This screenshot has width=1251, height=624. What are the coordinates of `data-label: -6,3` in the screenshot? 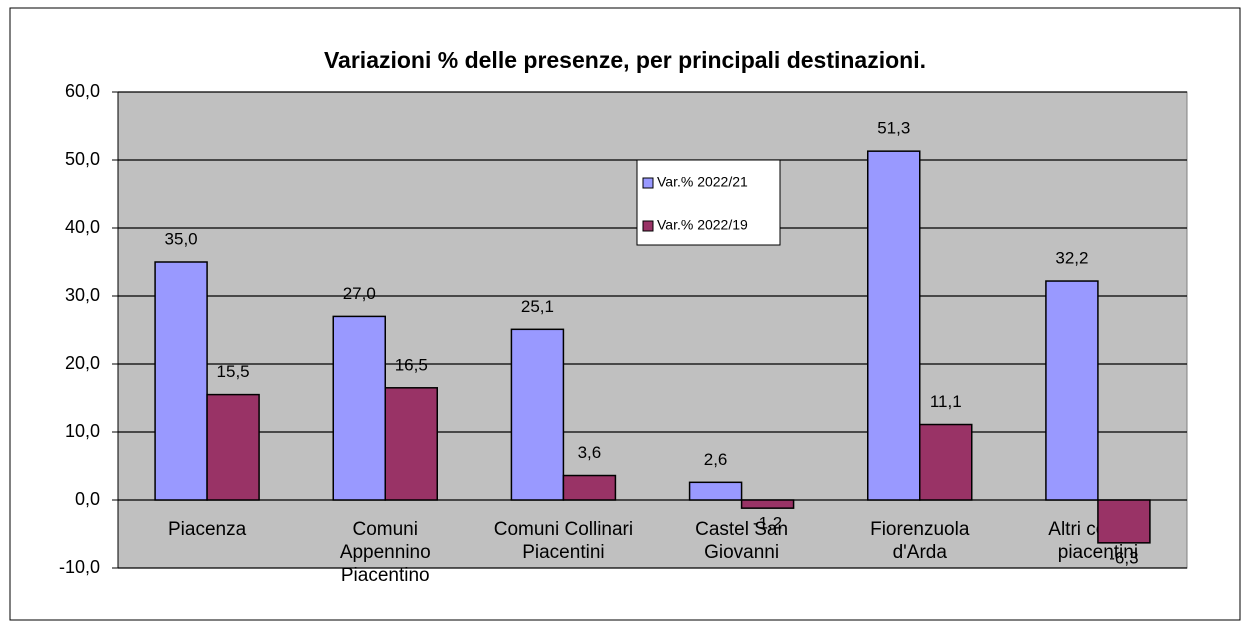 It's located at (1123, 557).